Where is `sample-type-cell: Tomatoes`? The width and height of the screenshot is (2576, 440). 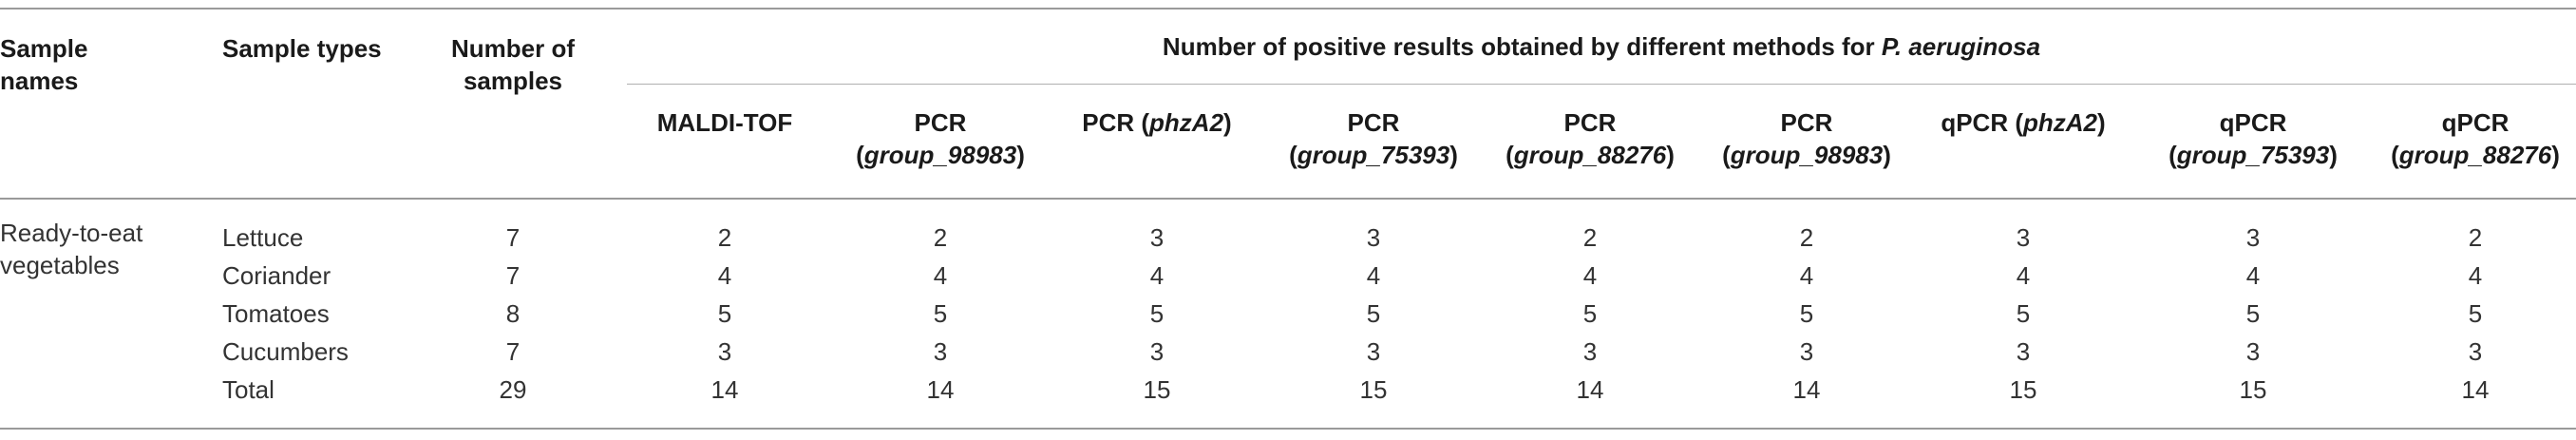
sample-type-cell: Tomatoes is located at coordinates (276, 313).